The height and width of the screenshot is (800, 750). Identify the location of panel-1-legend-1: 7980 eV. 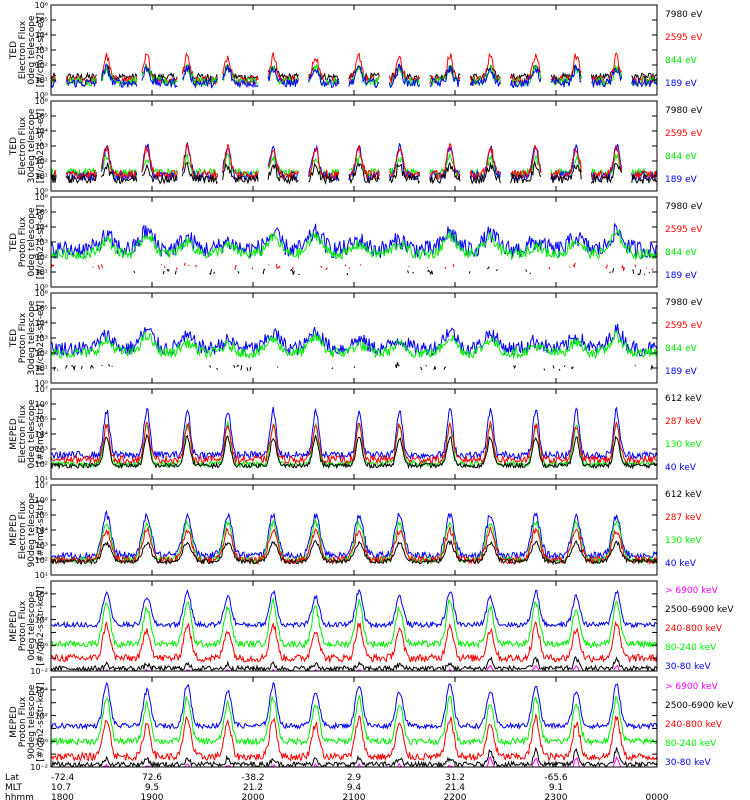
(684, 15).